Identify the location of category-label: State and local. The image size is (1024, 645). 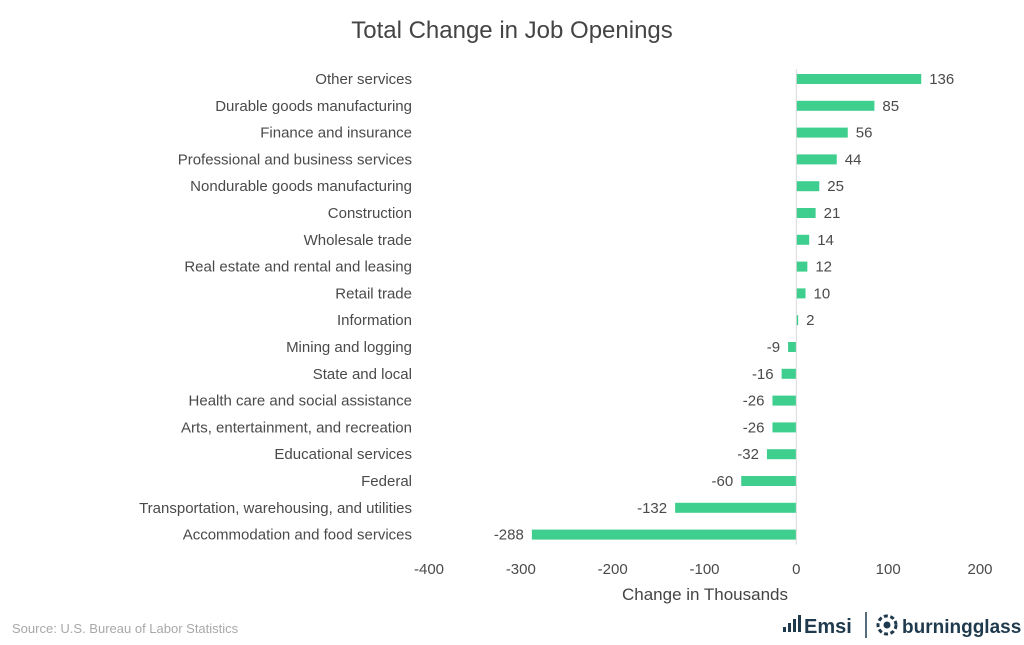
(362, 374).